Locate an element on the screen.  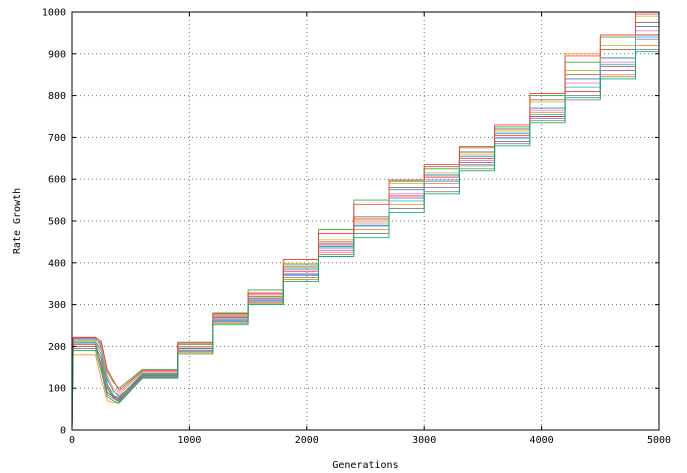
y-tick-label: 900 is located at coordinates (57, 54).